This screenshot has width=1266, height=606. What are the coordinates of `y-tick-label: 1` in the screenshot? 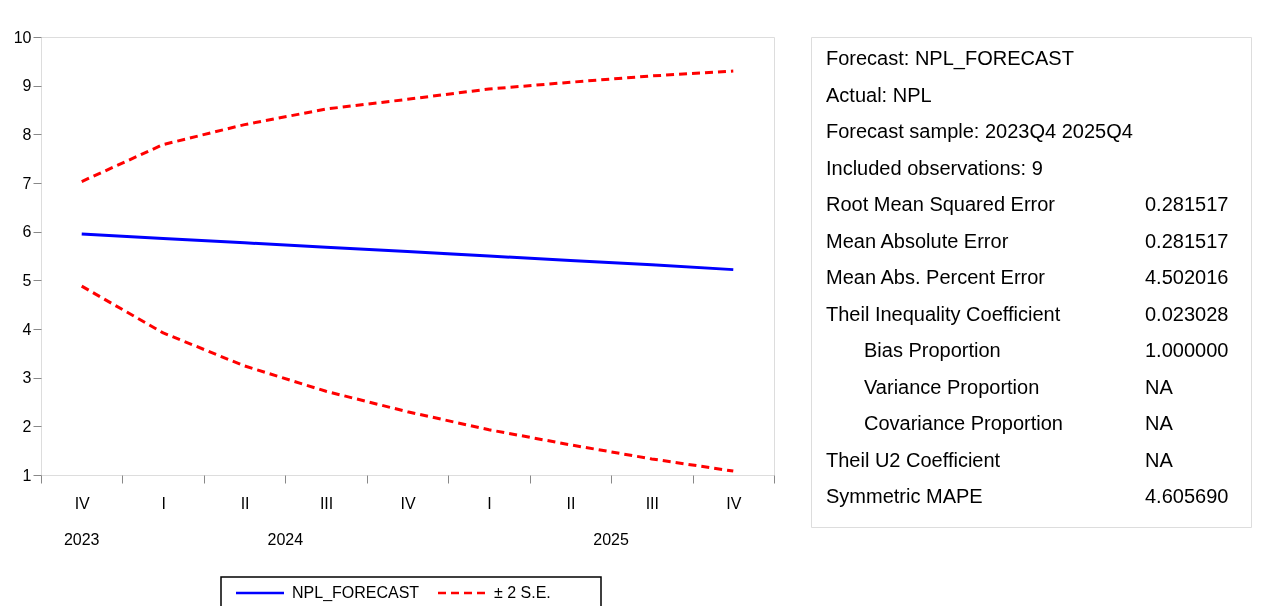 It's located at (27, 475).